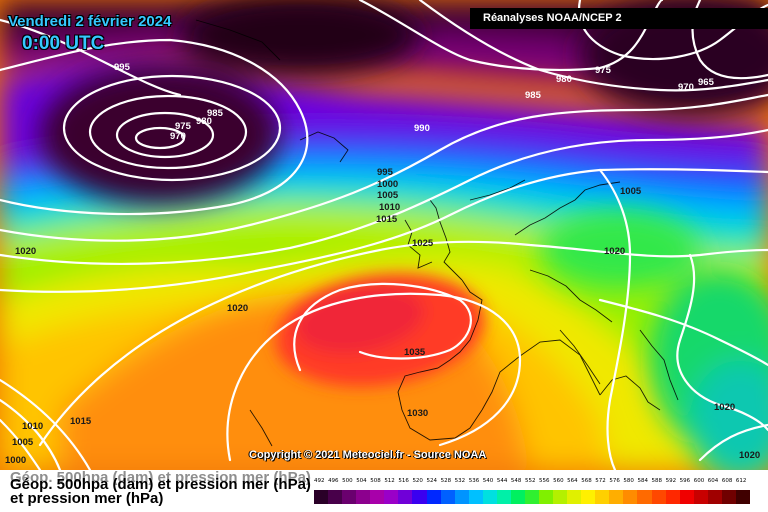 This screenshot has height=512, width=768. What do you see at coordinates (375, 481) in the screenshot?
I see `scale-tick-label: 508` at bounding box center [375, 481].